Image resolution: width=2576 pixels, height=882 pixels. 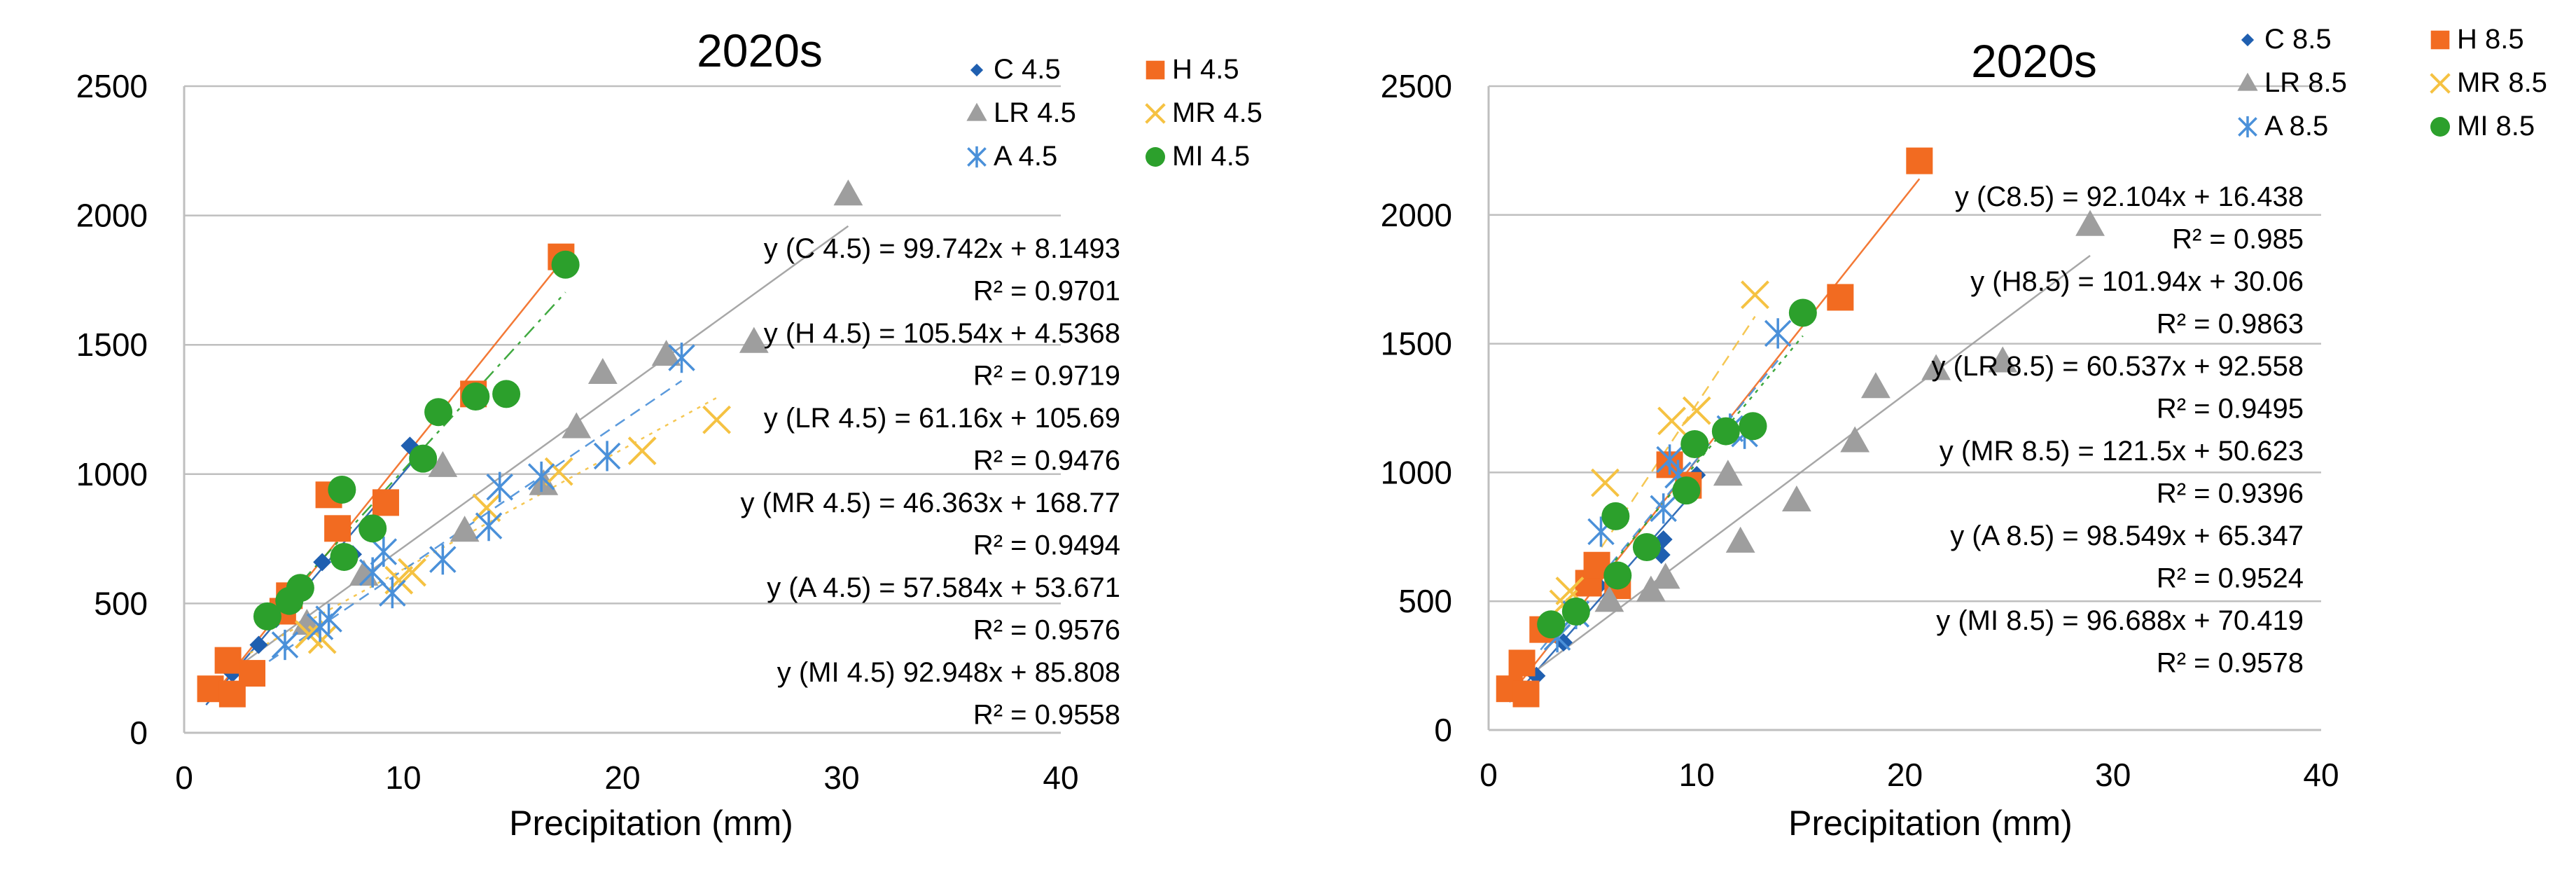 What do you see at coordinates (1205, 69) in the screenshot?
I see `legend-entry: H 4.5` at bounding box center [1205, 69].